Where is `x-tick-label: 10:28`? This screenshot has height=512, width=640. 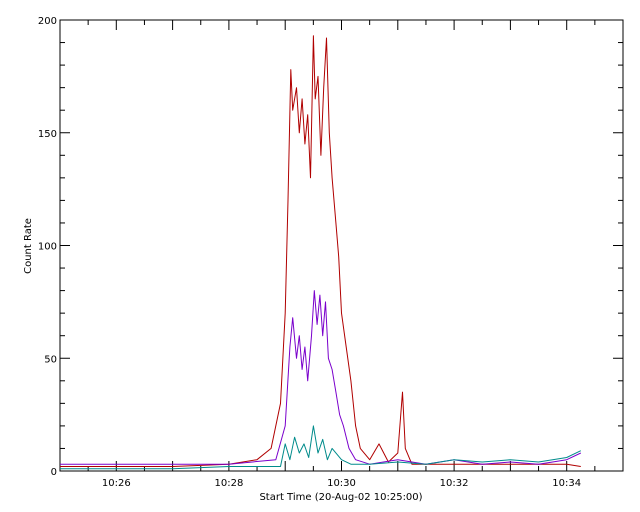 x-tick-label: 10:28 is located at coordinates (228, 483).